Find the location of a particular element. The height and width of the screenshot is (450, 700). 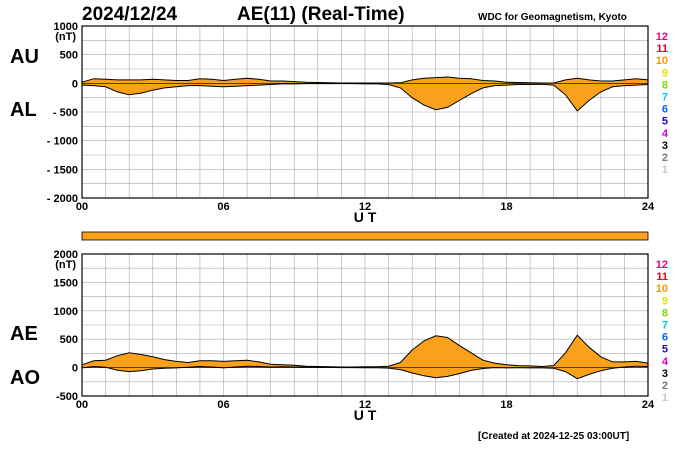

data-source-label: WDC for Geomagnetism, Kyoto is located at coordinates (552, 17).